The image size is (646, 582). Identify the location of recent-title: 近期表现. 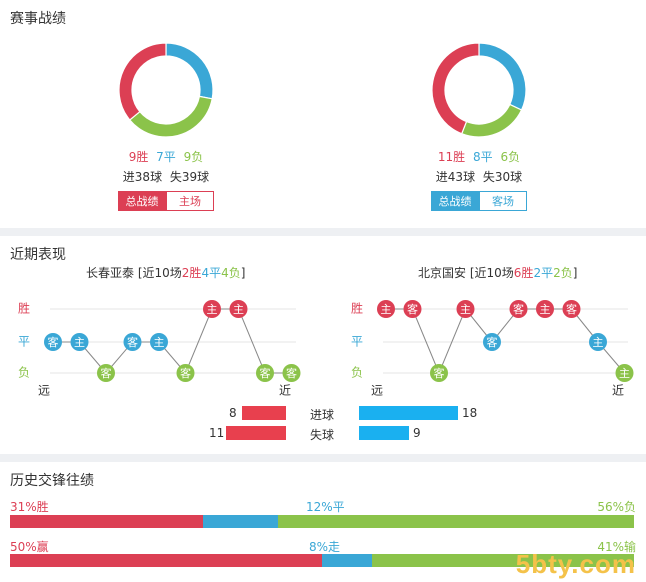
(38, 255).